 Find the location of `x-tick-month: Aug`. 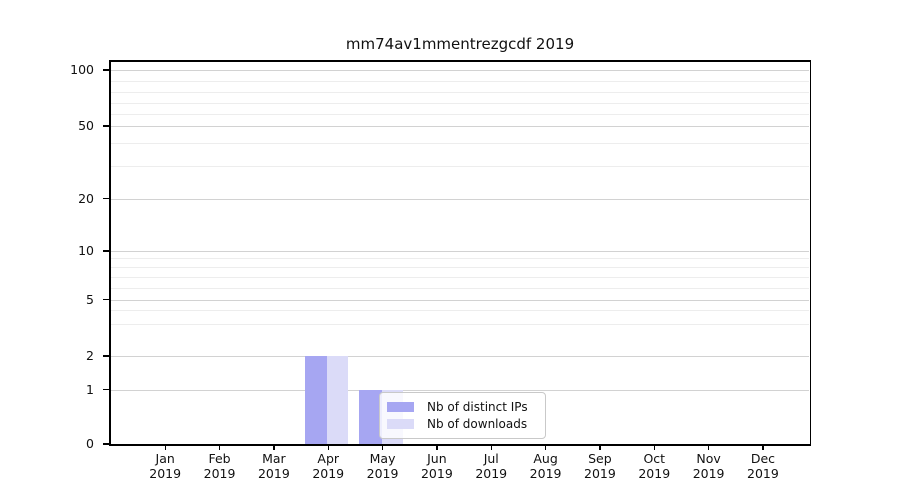

x-tick-month: Aug is located at coordinates (545, 458).